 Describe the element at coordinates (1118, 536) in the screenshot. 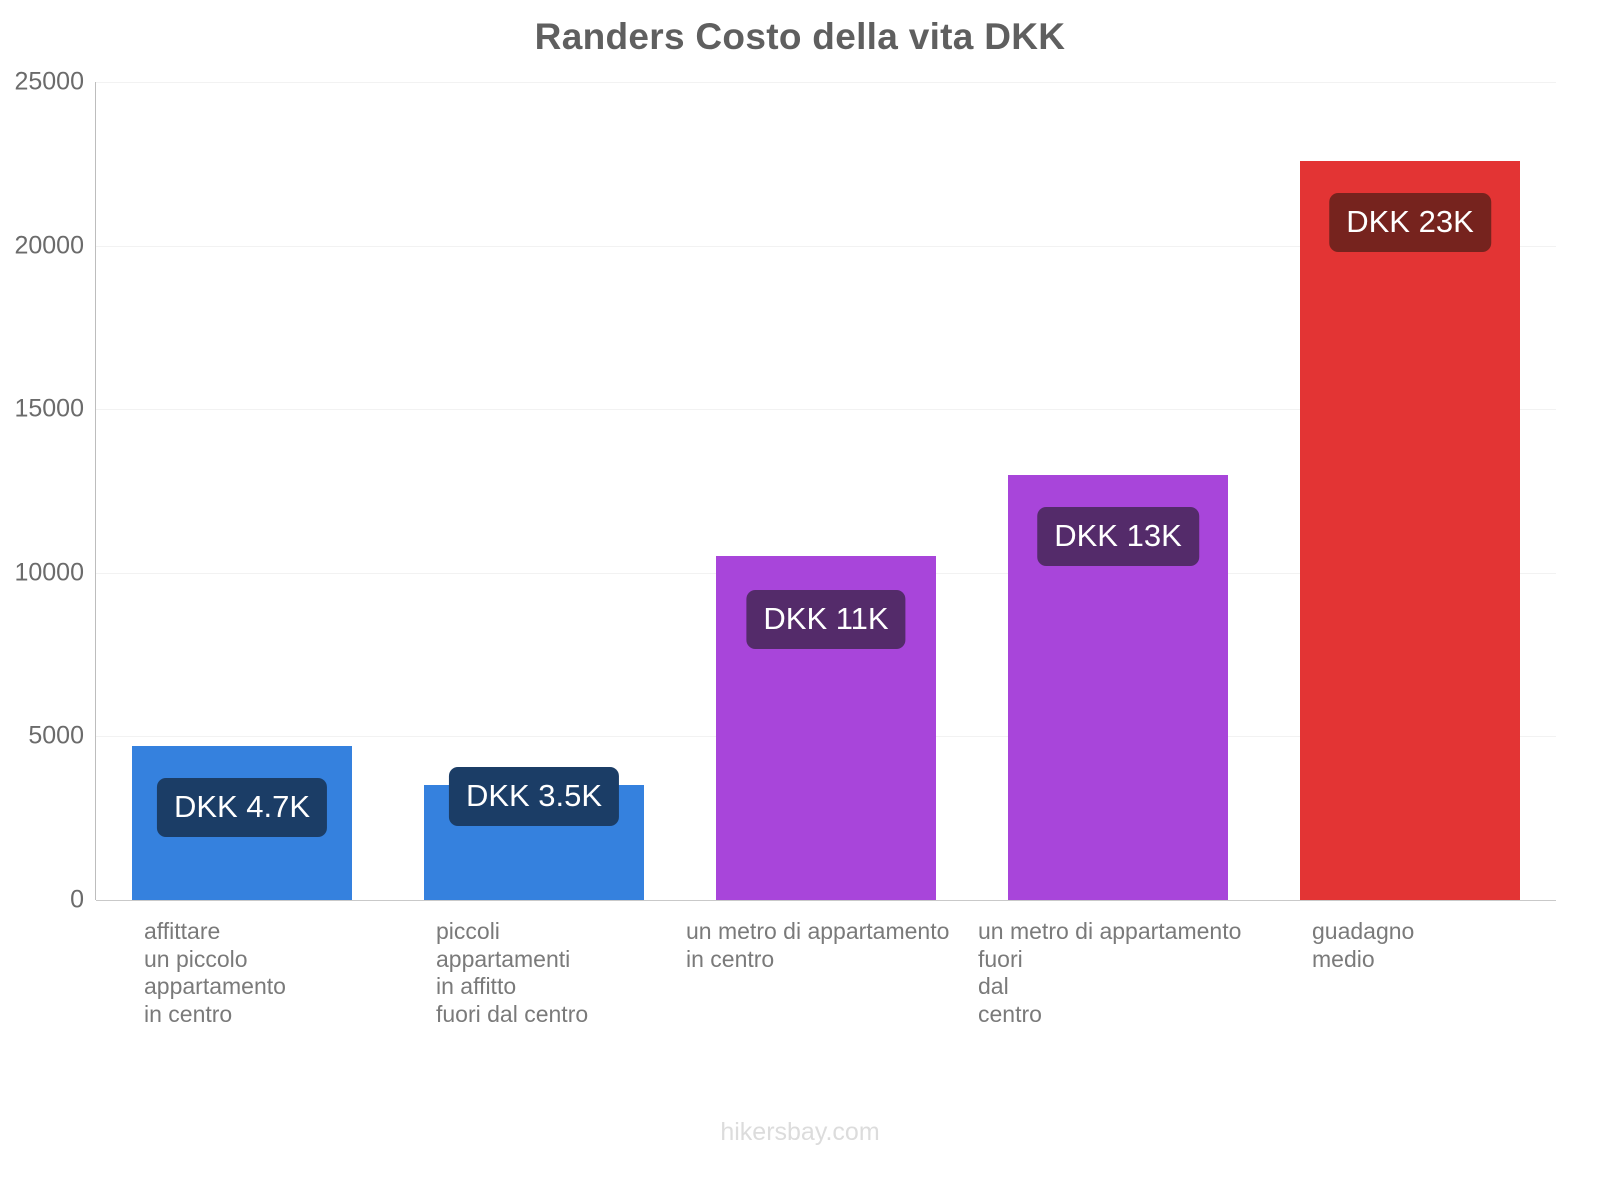

I see `bar-value-label: DKK 13K` at that location.